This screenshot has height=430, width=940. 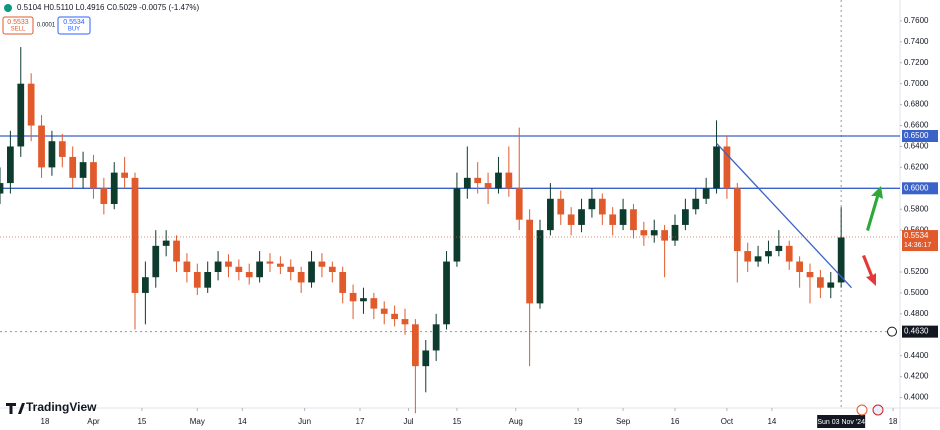 I want to click on y-tick-label: 0.7600, so click(x=916, y=20).